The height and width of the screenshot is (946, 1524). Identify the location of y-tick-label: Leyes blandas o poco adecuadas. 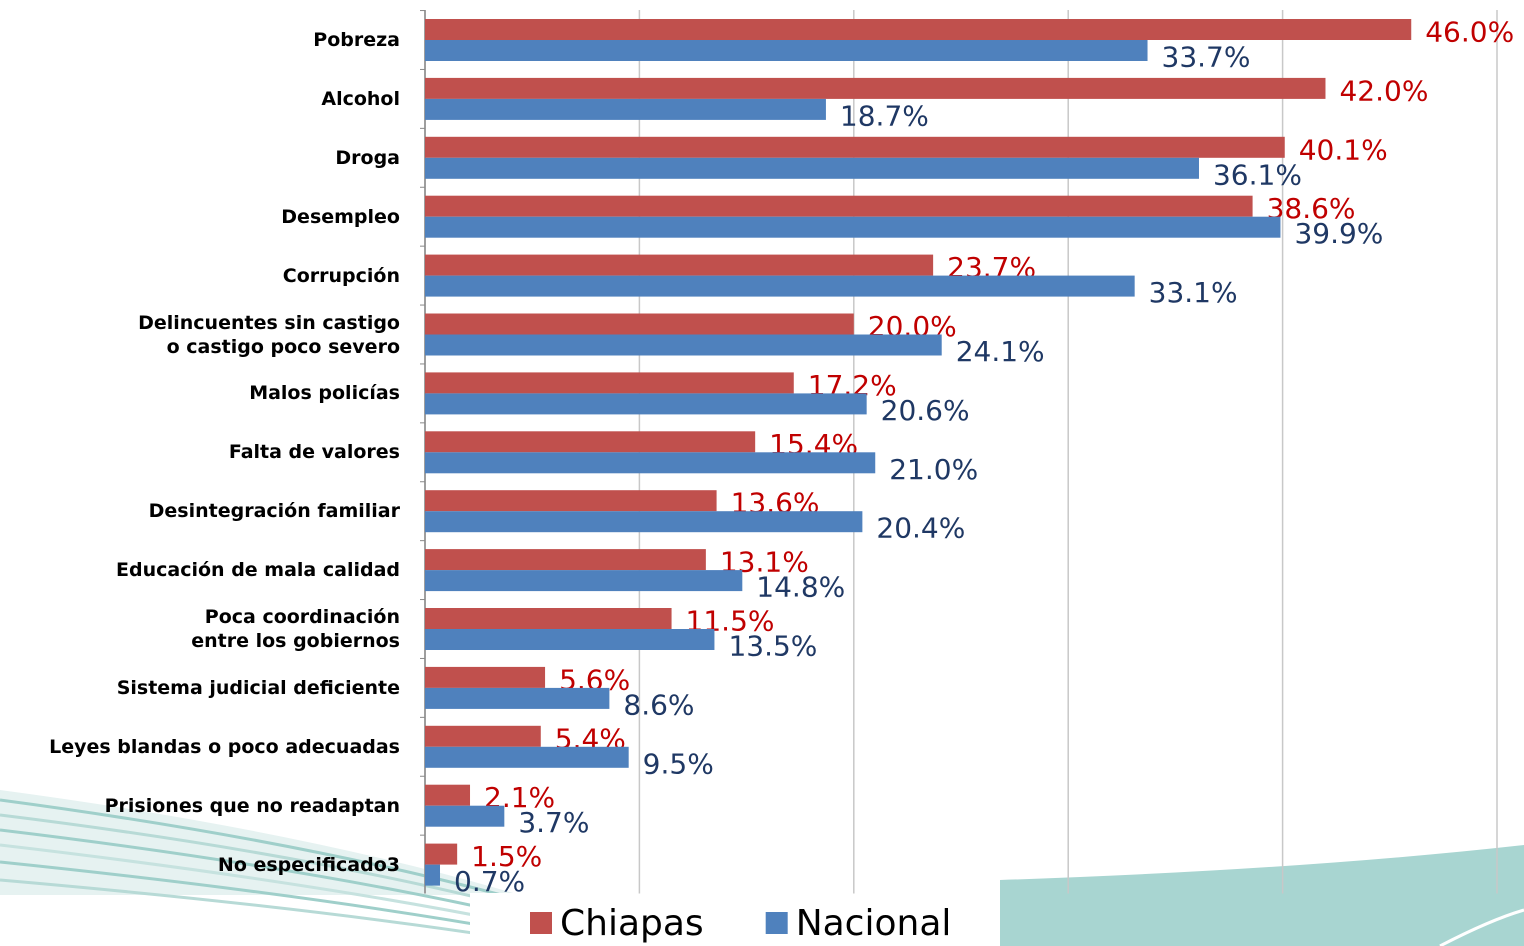
(224, 746).